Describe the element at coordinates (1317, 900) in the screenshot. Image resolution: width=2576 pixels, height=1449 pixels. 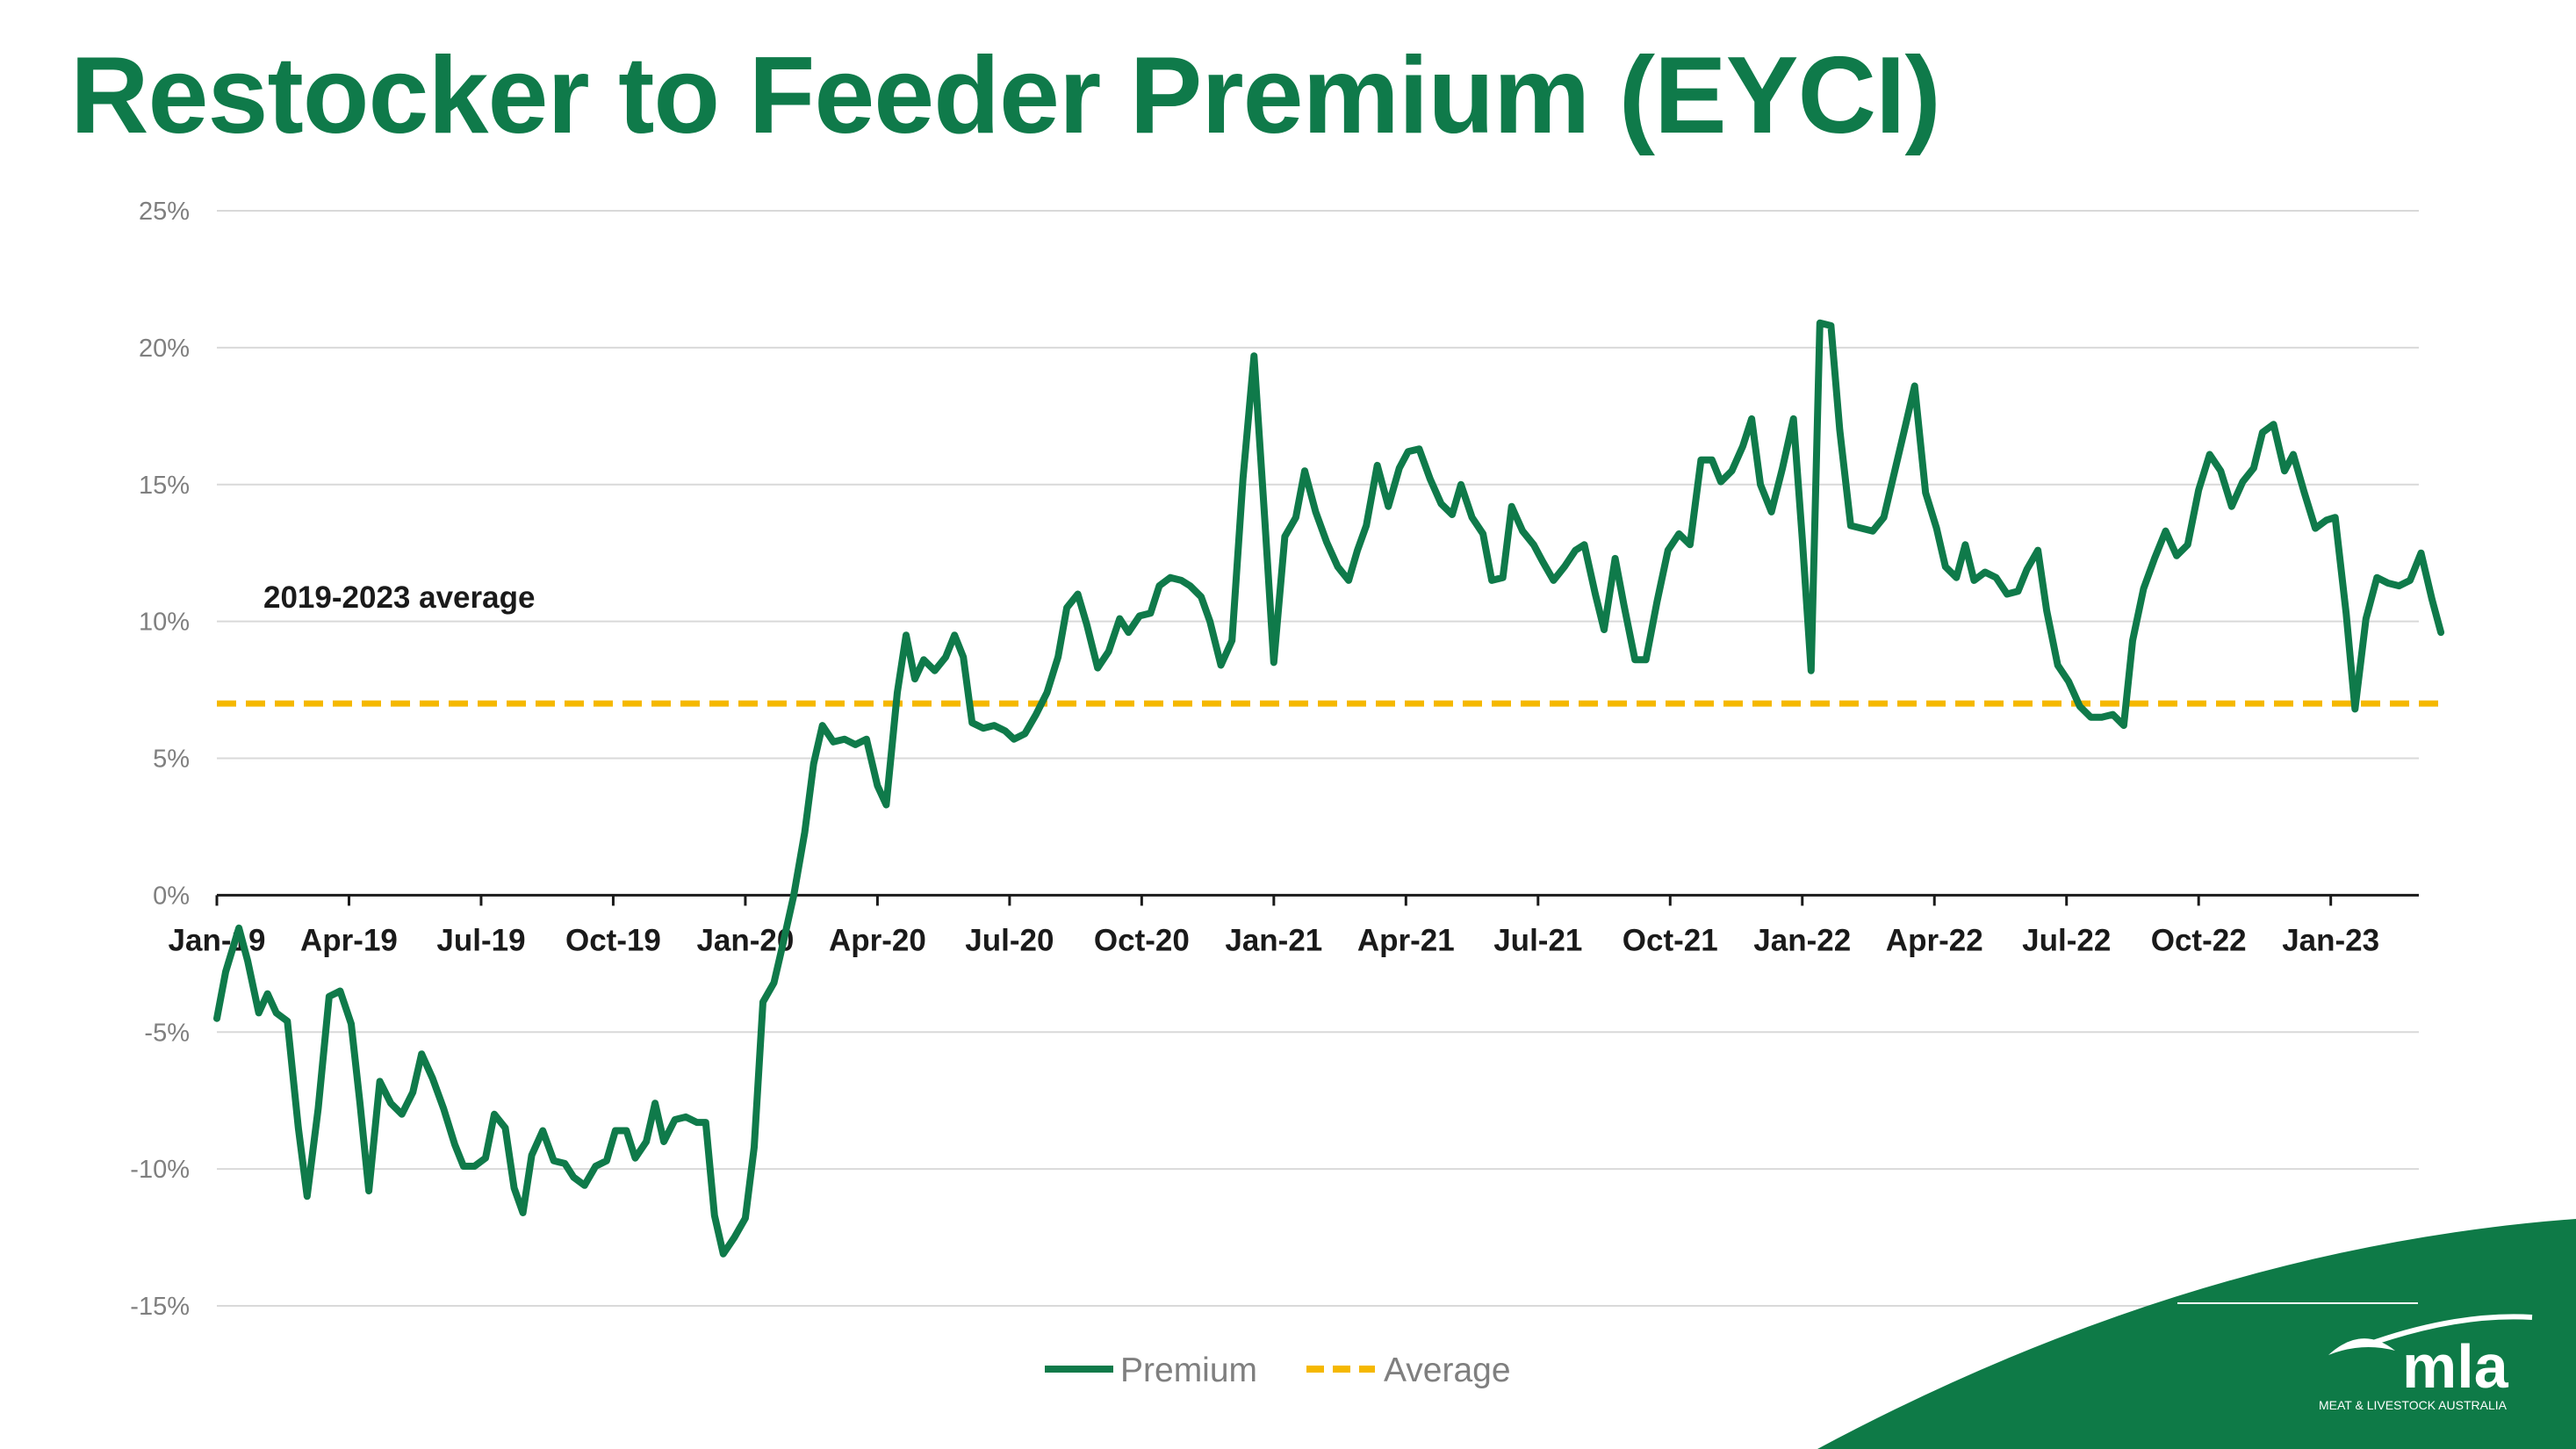
I see `x-axis` at that location.